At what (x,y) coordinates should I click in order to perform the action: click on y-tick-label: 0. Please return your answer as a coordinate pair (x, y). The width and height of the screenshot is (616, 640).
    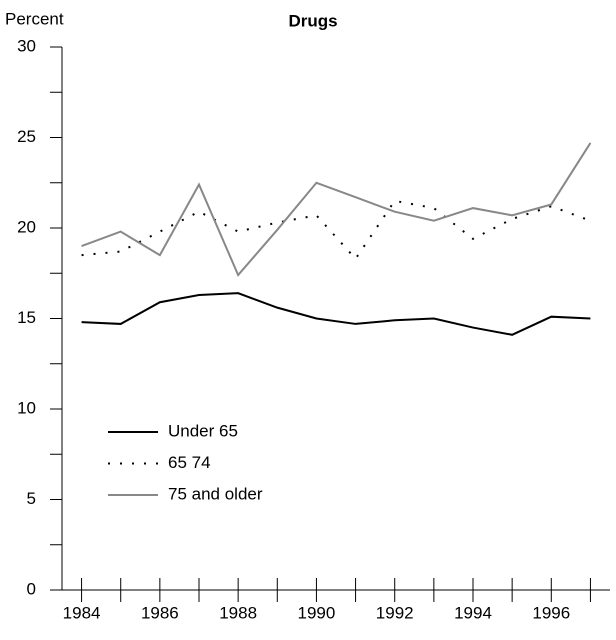
    Looking at the image, I should click on (31, 588).